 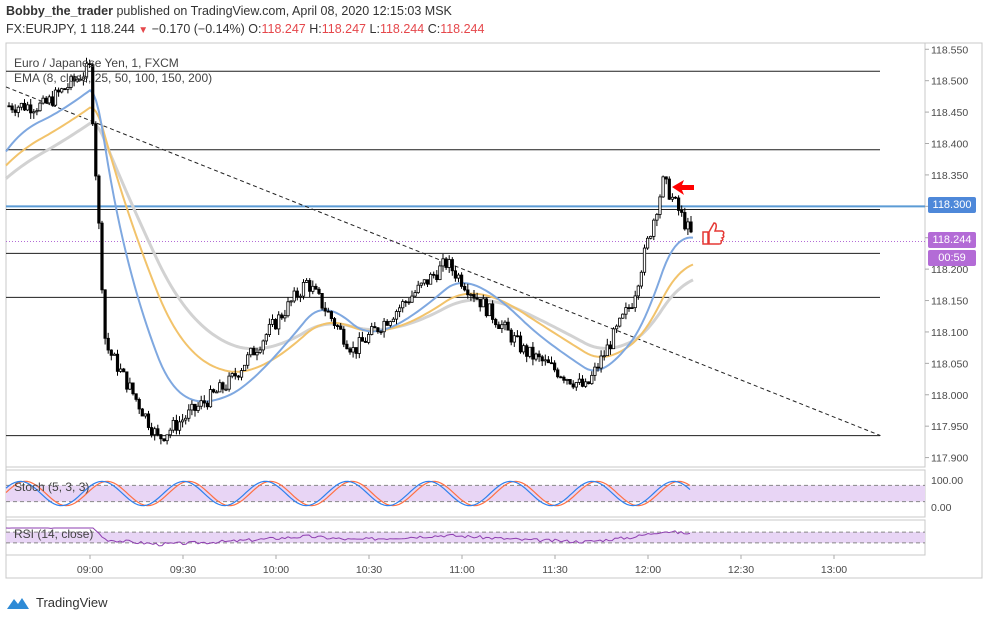 What do you see at coordinates (143, 30) in the screenshot?
I see `down-arrow-icon: ▼` at bounding box center [143, 30].